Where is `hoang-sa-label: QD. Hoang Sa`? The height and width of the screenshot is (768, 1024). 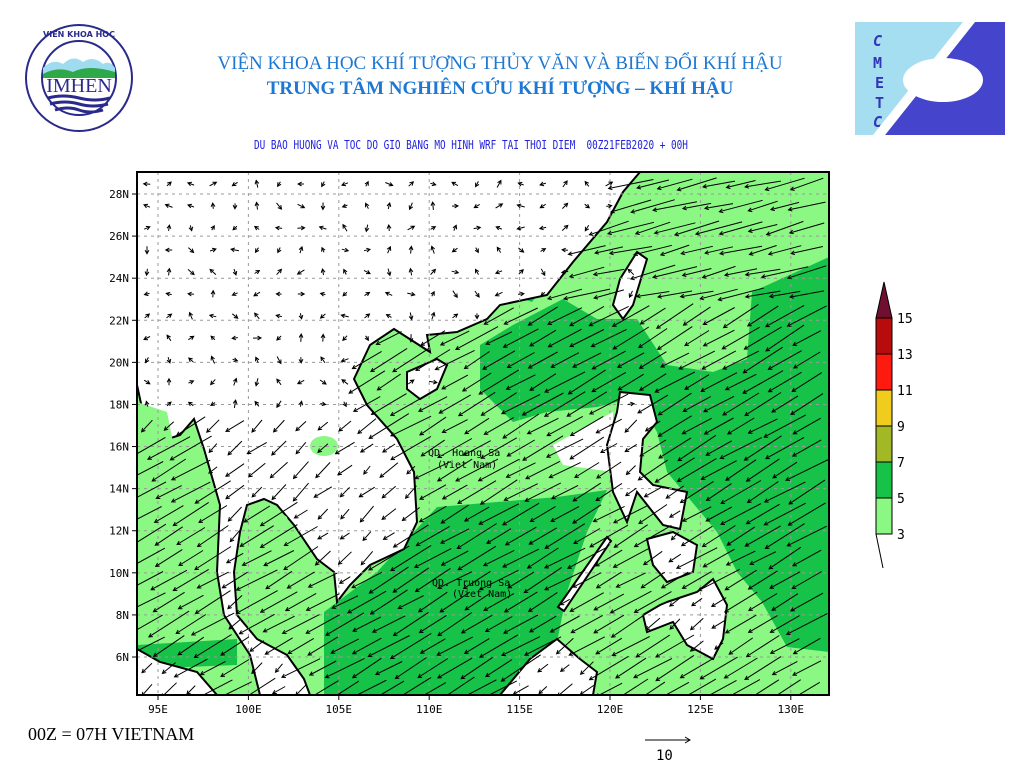 hoang-sa-label: QD. Hoang Sa is located at coordinates (464, 453).